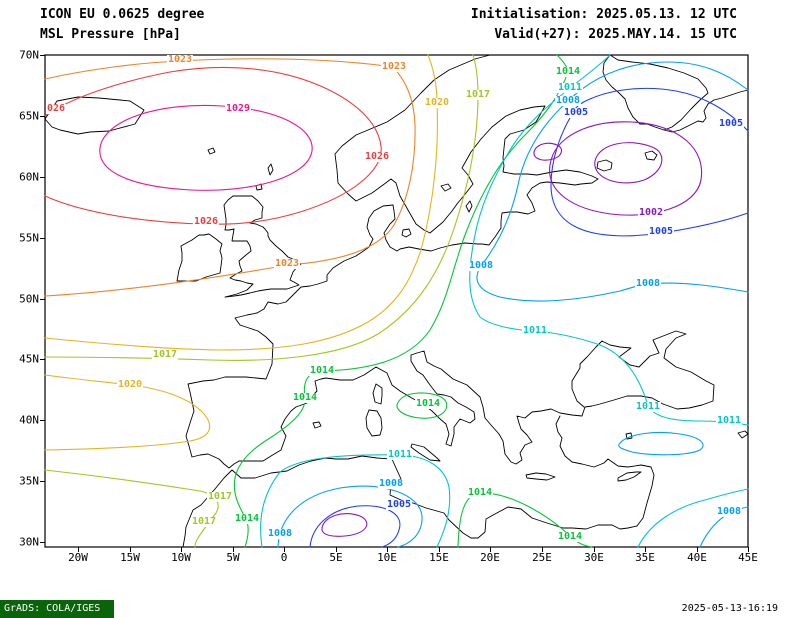 The width and height of the screenshot is (800, 618). What do you see at coordinates (317, 425) in the screenshot?
I see `island-mallorca` at bounding box center [317, 425].